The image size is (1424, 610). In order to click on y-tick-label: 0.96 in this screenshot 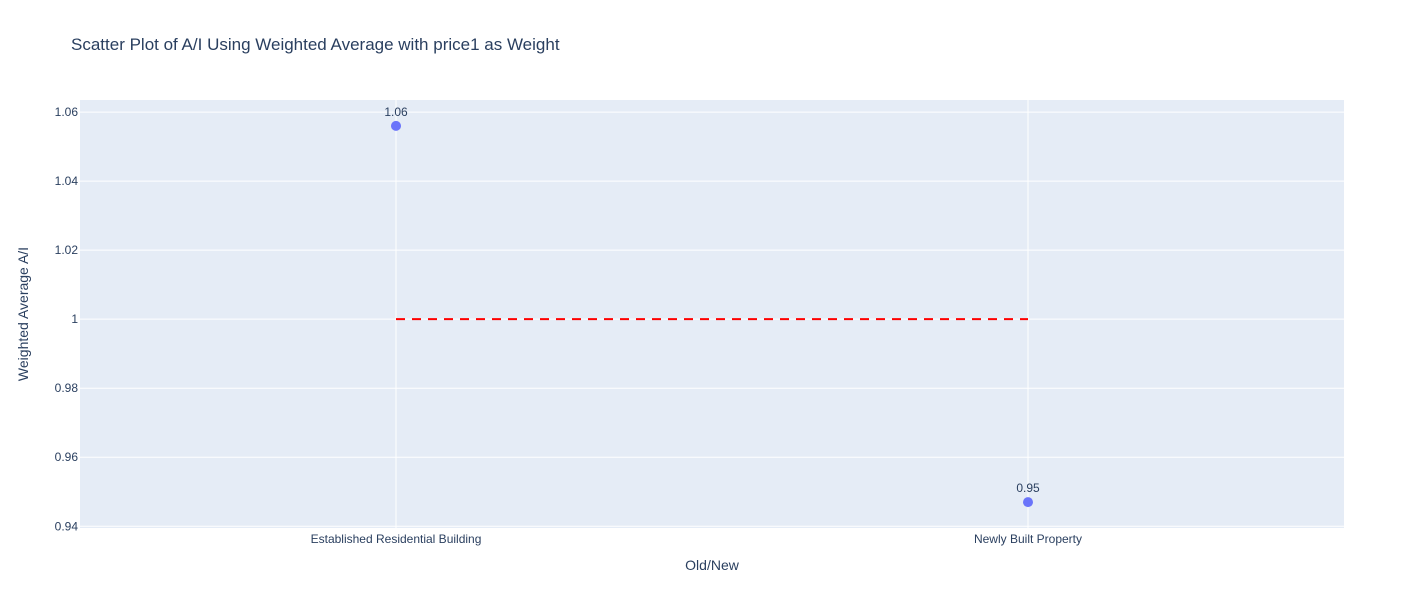, I will do `click(67, 457)`.